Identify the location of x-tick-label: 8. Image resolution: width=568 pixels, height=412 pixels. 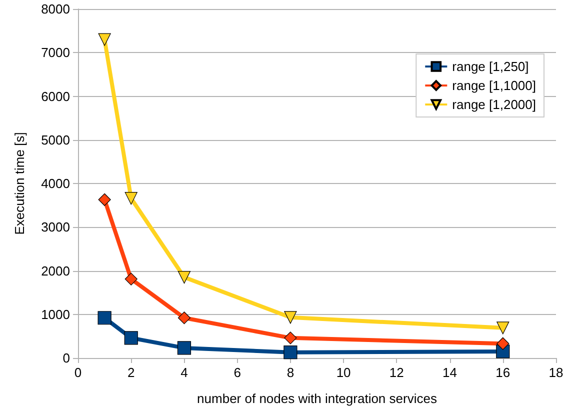
(290, 372).